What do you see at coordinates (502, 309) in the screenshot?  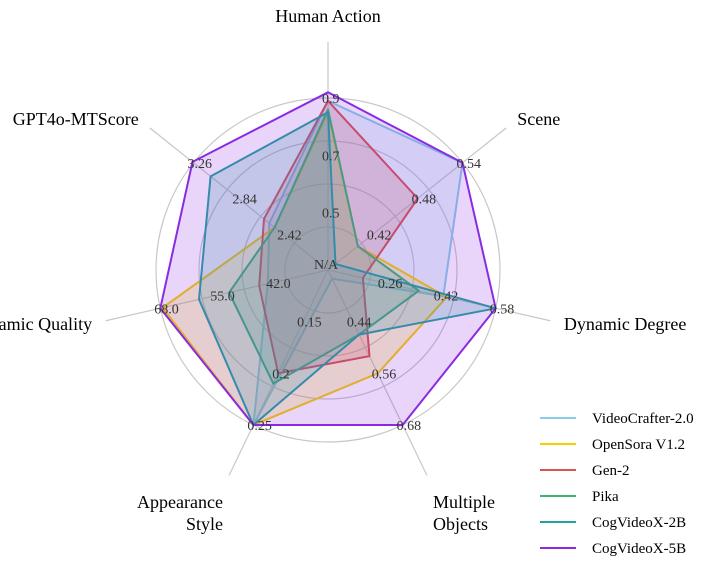 I see `tick-label-3-3: 0.58` at bounding box center [502, 309].